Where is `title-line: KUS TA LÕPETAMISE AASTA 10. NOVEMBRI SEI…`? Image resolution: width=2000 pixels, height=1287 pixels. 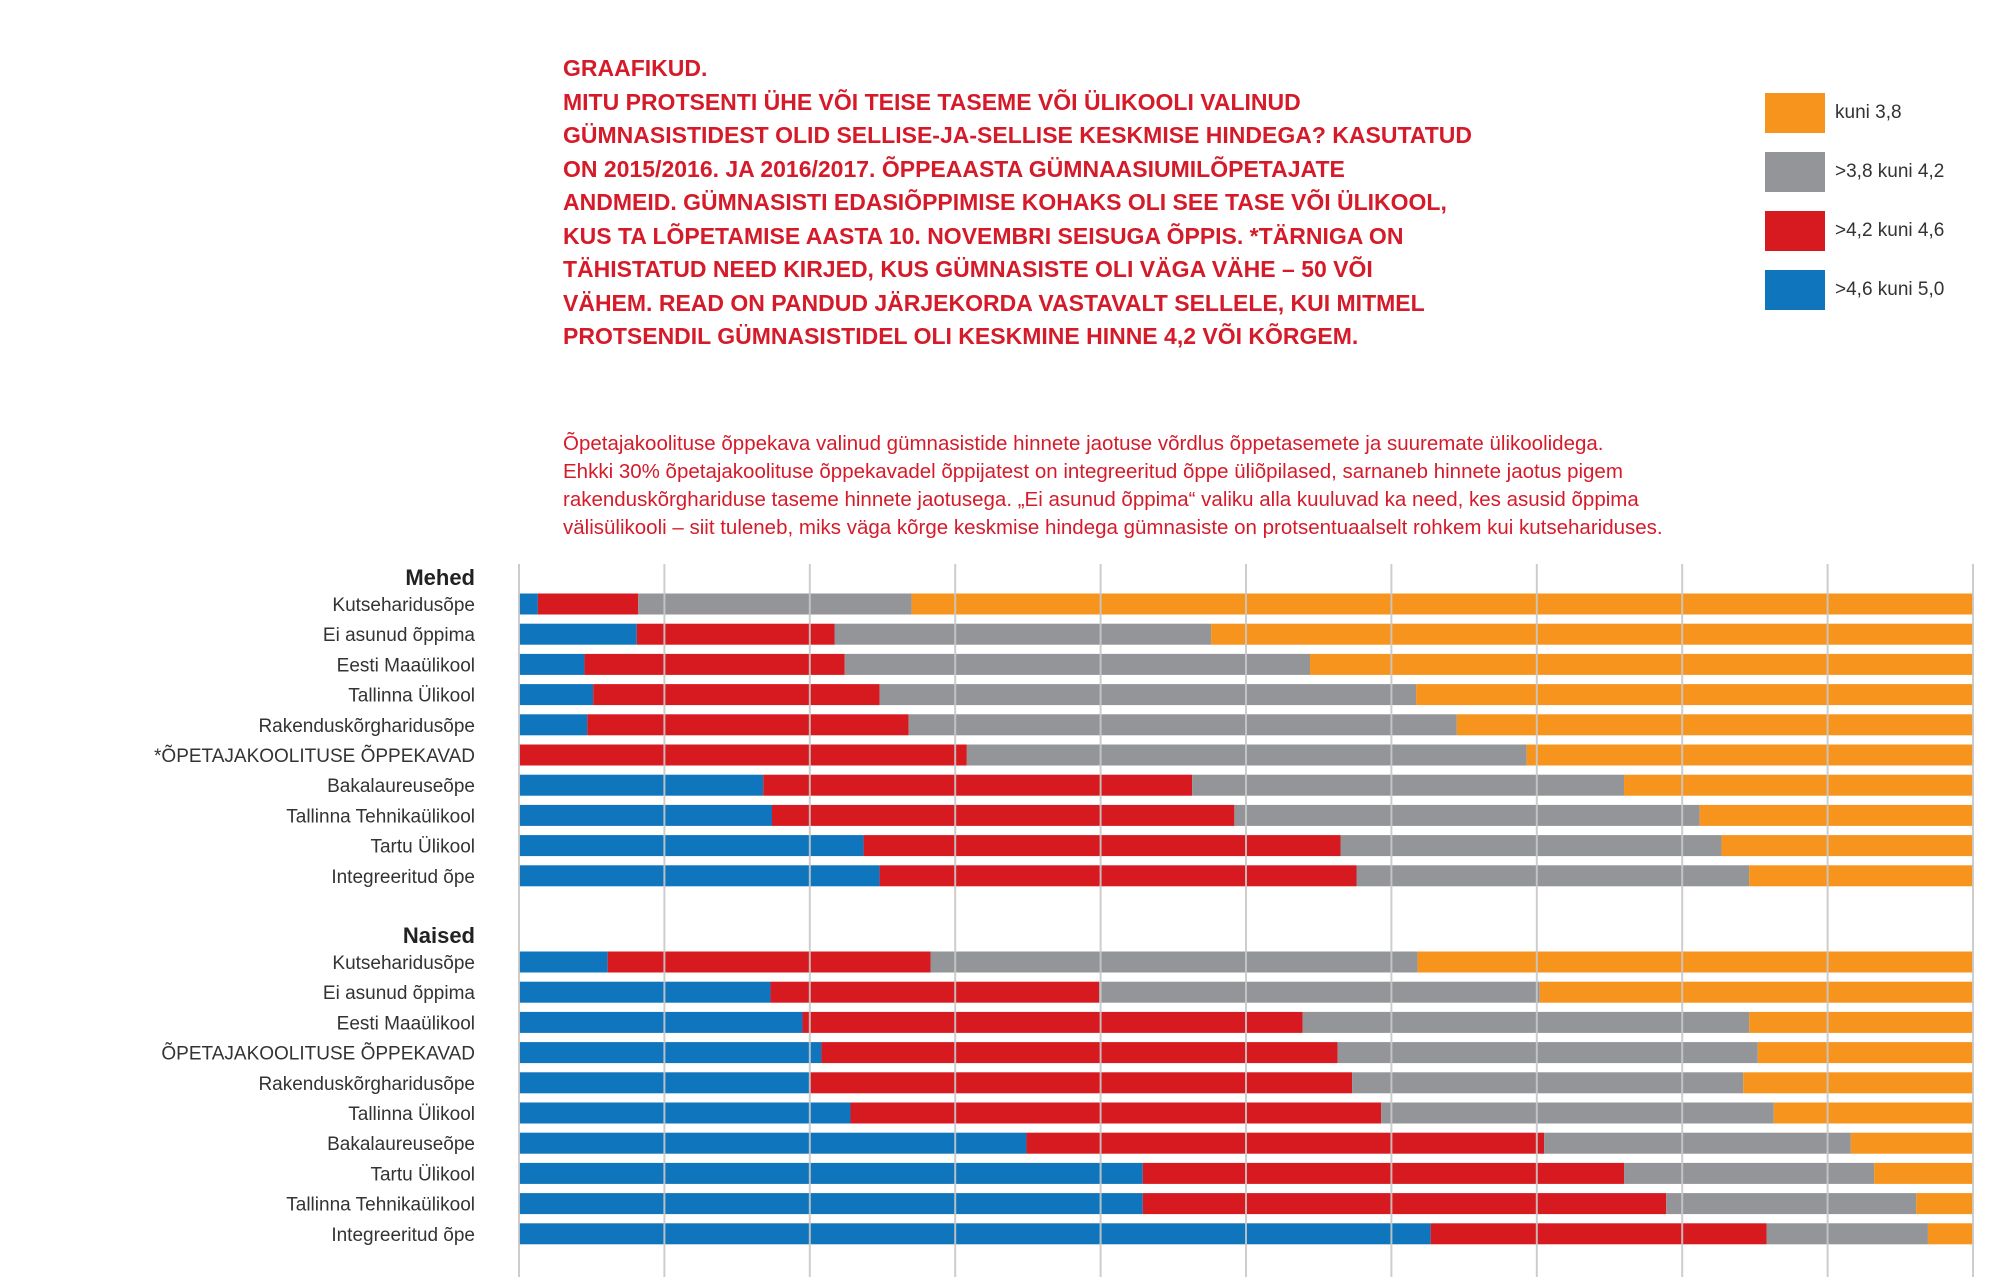
title-line: KUS TA LÕPETAMISE AASTA 10. NOVEMBRI SEI… is located at coordinates (983, 235).